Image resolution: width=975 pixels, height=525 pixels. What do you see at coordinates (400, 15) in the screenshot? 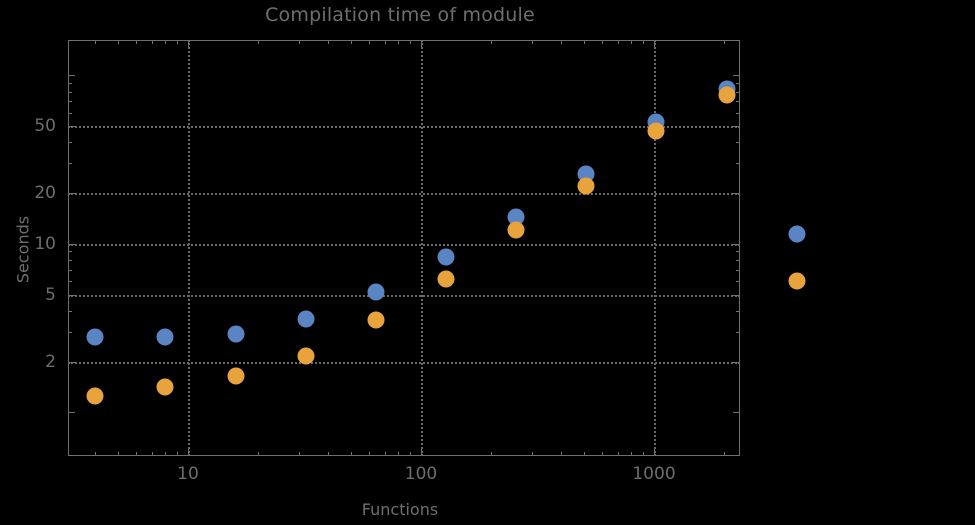
I see `chart-title: Compilation time of module` at bounding box center [400, 15].